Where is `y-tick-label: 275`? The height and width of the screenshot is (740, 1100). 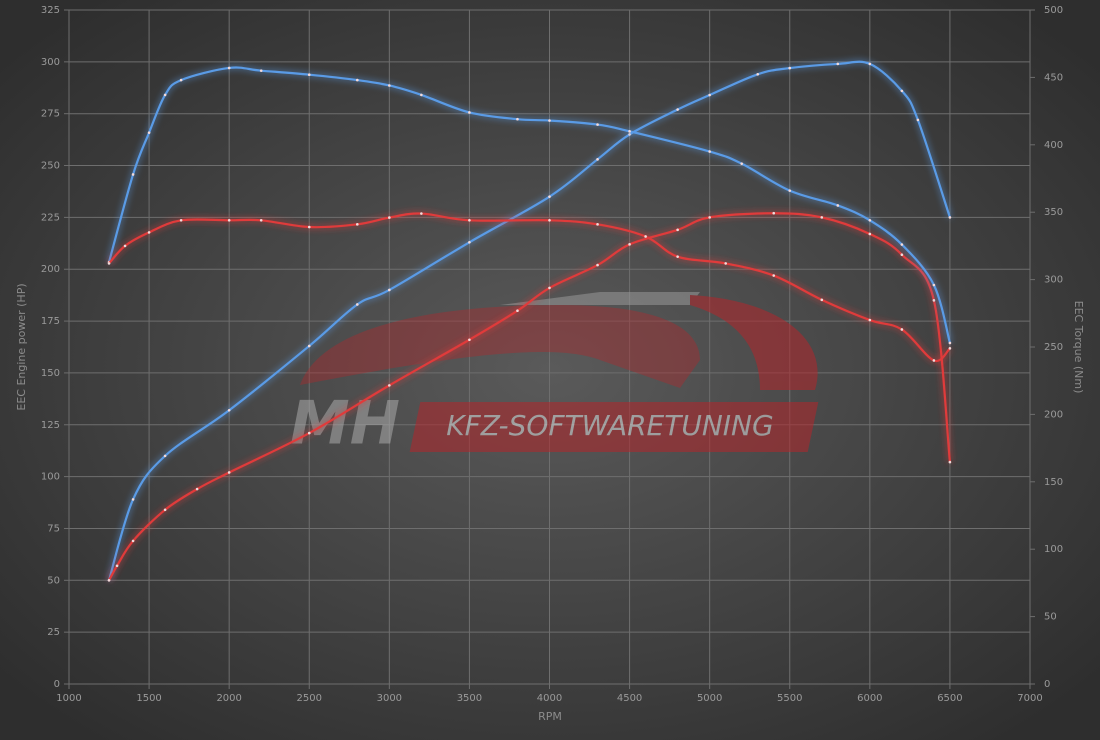
y-tick-label: 275 is located at coordinates (50, 114).